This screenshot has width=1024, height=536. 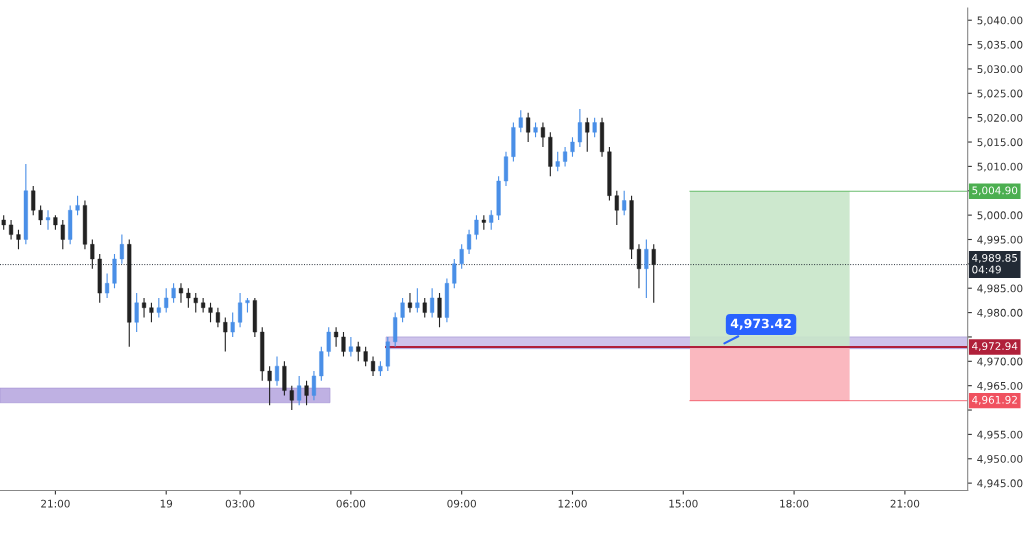 What do you see at coordinates (461, 503) in the screenshot?
I see `x-tick-label: 09:00` at bounding box center [461, 503].